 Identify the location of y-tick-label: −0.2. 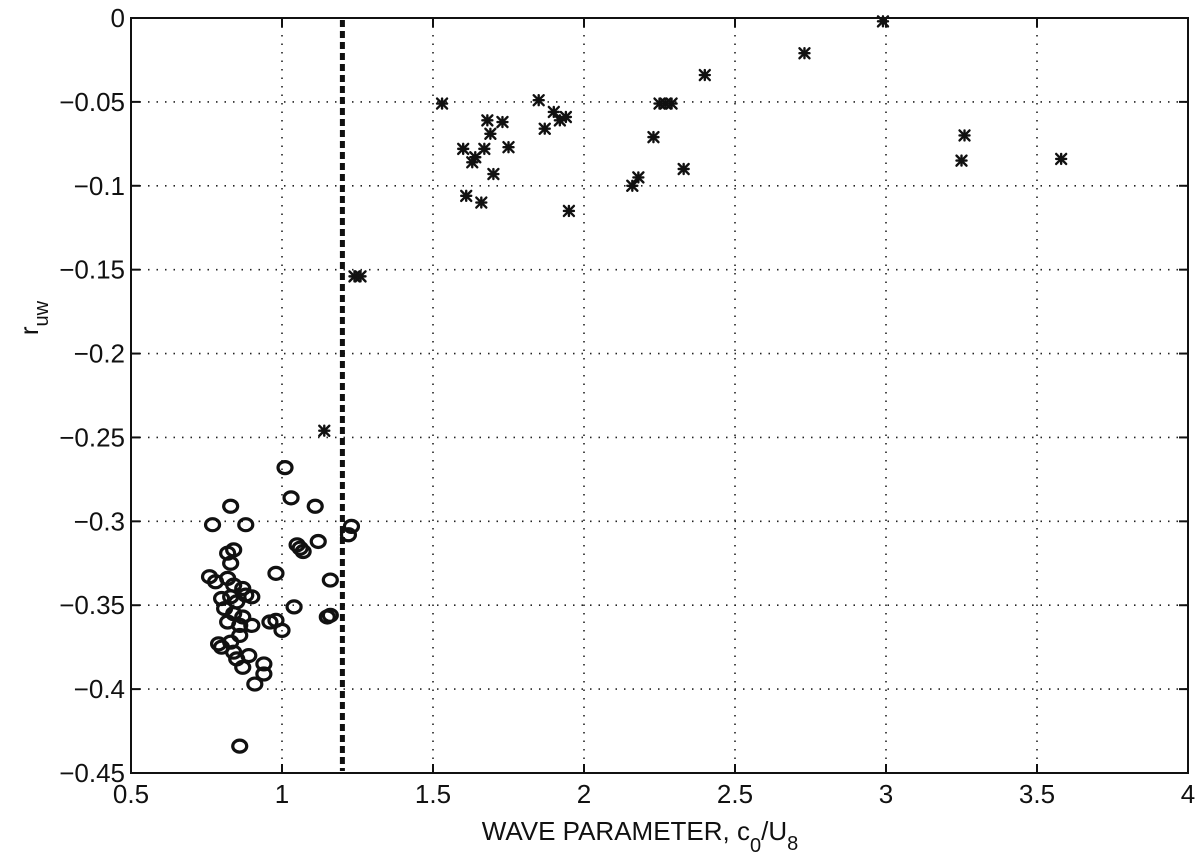
(99, 354).